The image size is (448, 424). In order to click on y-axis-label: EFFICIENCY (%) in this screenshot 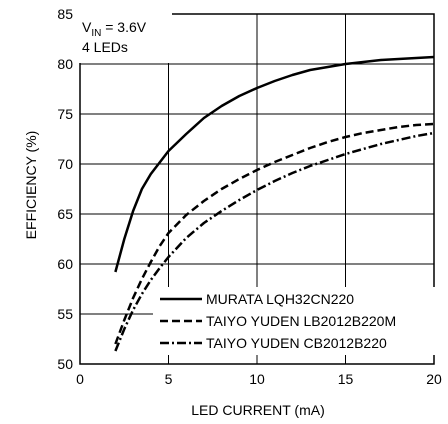, I will do `click(31, 185)`.